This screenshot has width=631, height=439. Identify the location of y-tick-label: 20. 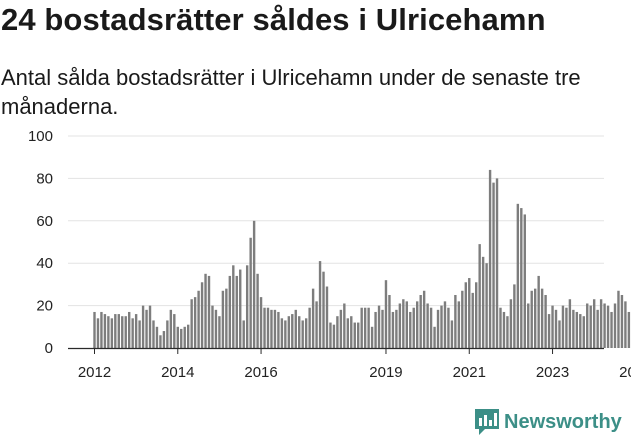
(44, 306).